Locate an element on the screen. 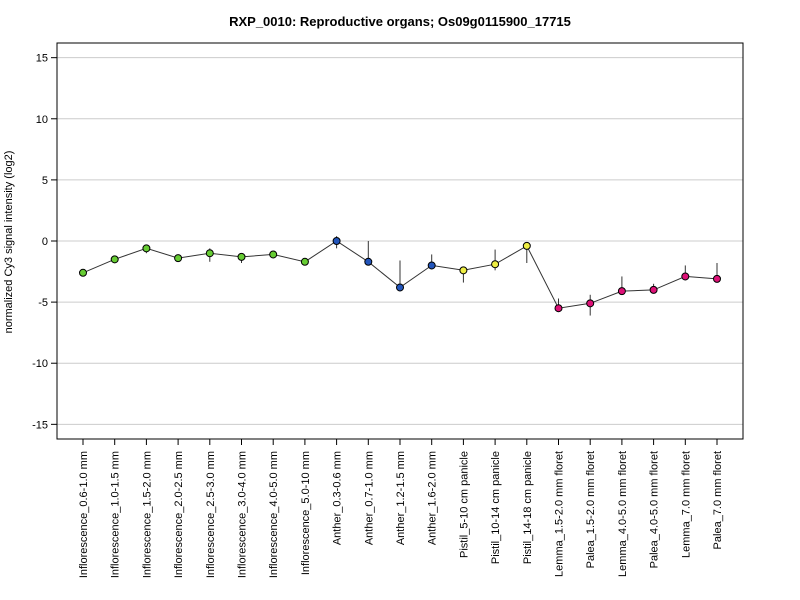 This screenshot has height=600, width=800. x-tick-label: Palea_7.0 mm floret is located at coordinates (718, 500).